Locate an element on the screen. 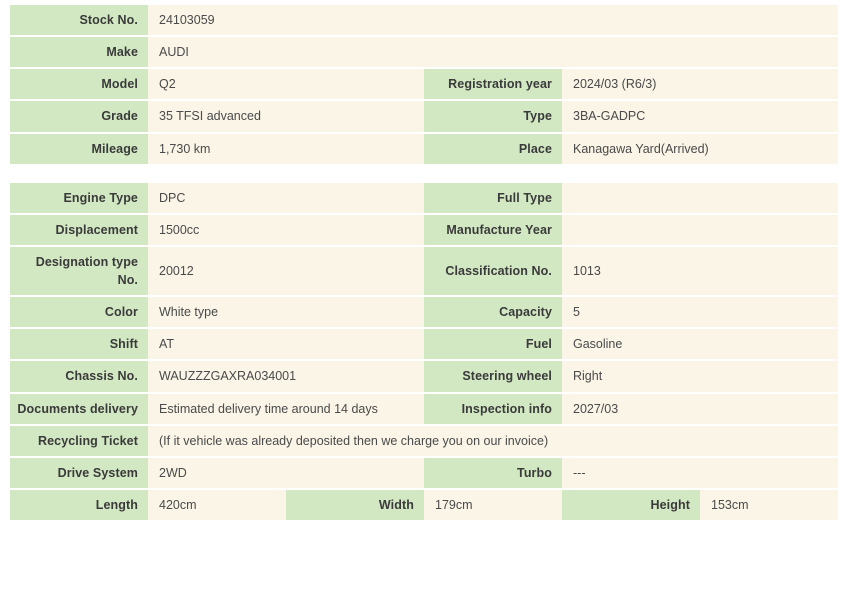  field-value-shift: AT is located at coordinates (286, 344).